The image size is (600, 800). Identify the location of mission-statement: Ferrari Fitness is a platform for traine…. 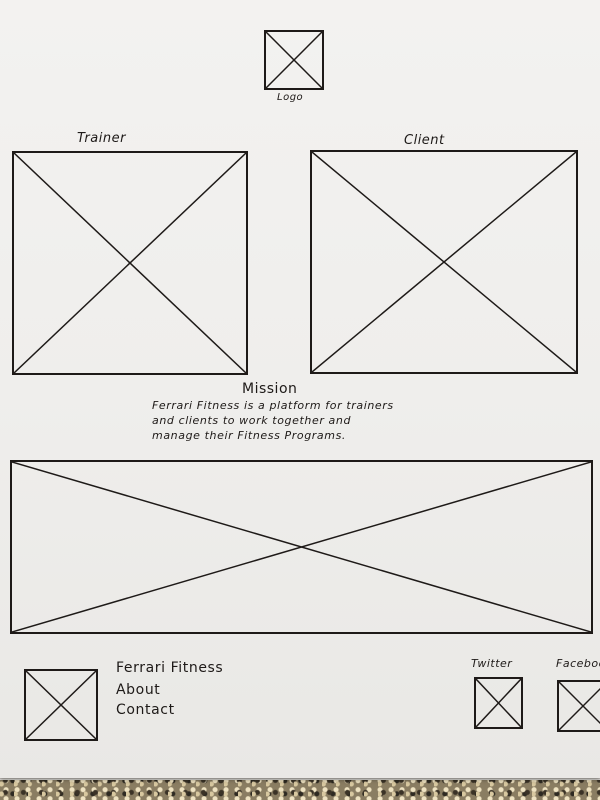
(302, 420).